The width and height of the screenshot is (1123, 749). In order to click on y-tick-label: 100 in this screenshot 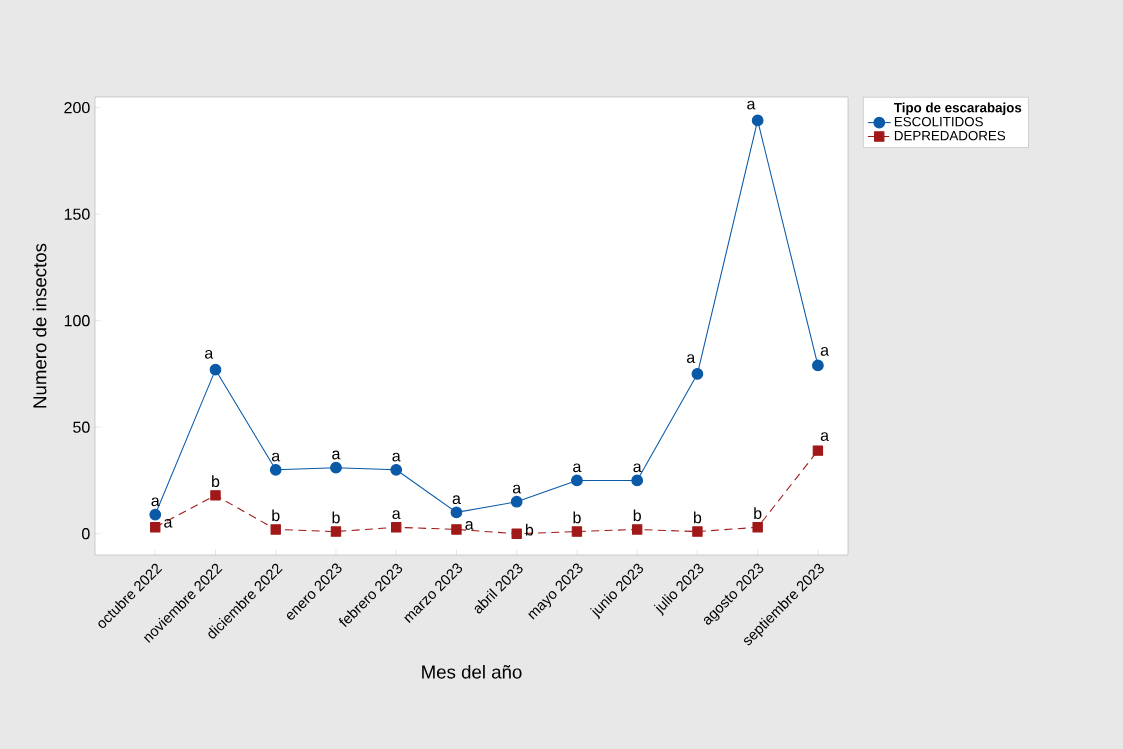, I will do `click(77, 321)`.